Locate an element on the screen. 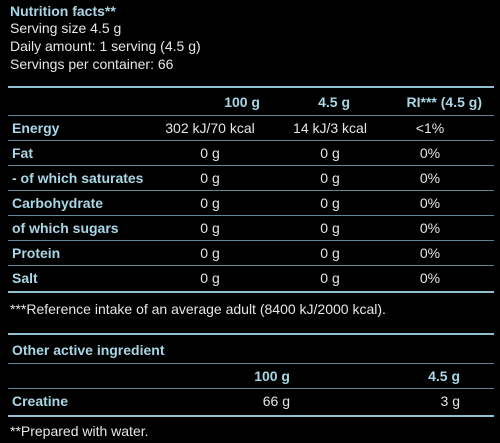 The height and width of the screenshot is (443, 500). column-header-100g: 100 g is located at coordinates (242, 102).